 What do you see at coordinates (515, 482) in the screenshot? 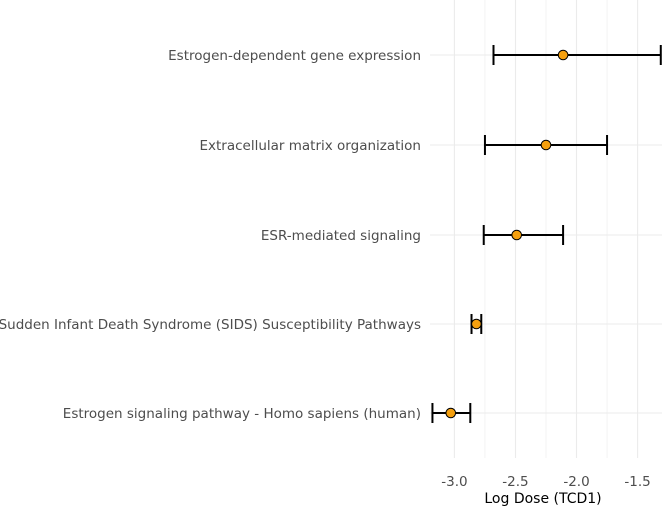
I see `x-tick-label-1: -2.5` at bounding box center [515, 482].